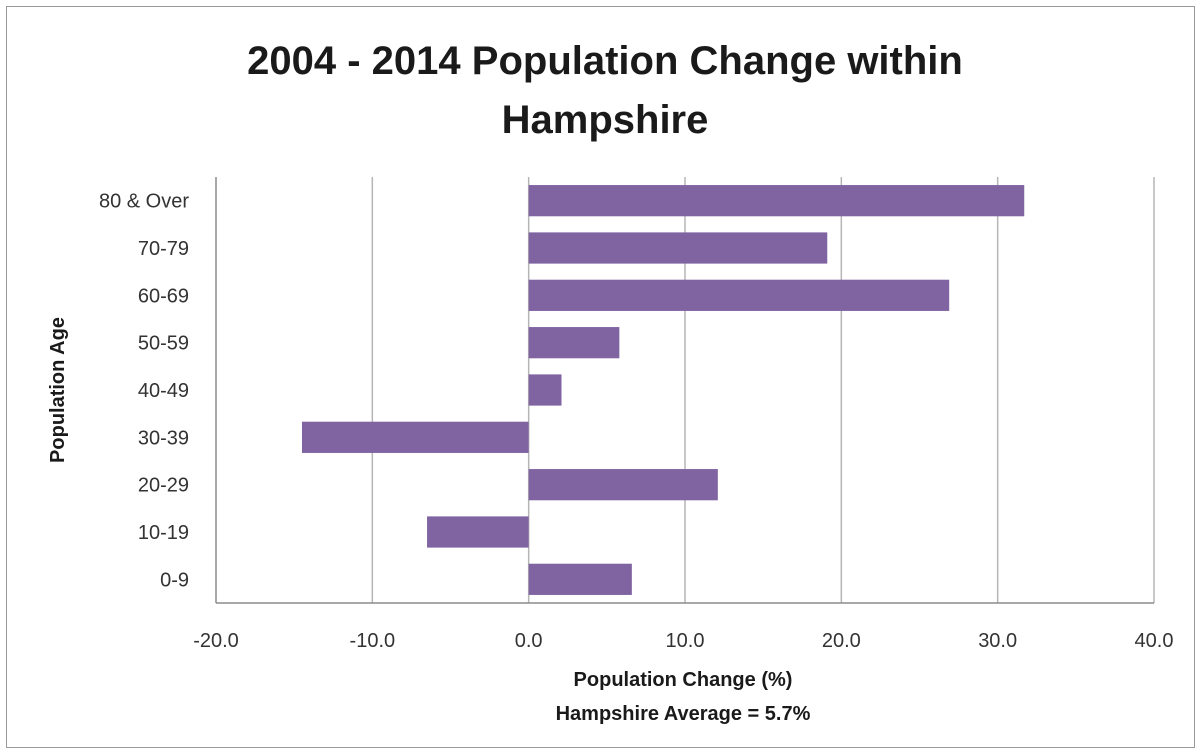 The height and width of the screenshot is (754, 1203). What do you see at coordinates (997, 641) in the screenshot?
I see `x-tick-label: 30.0` at bounding box center [997, 641].